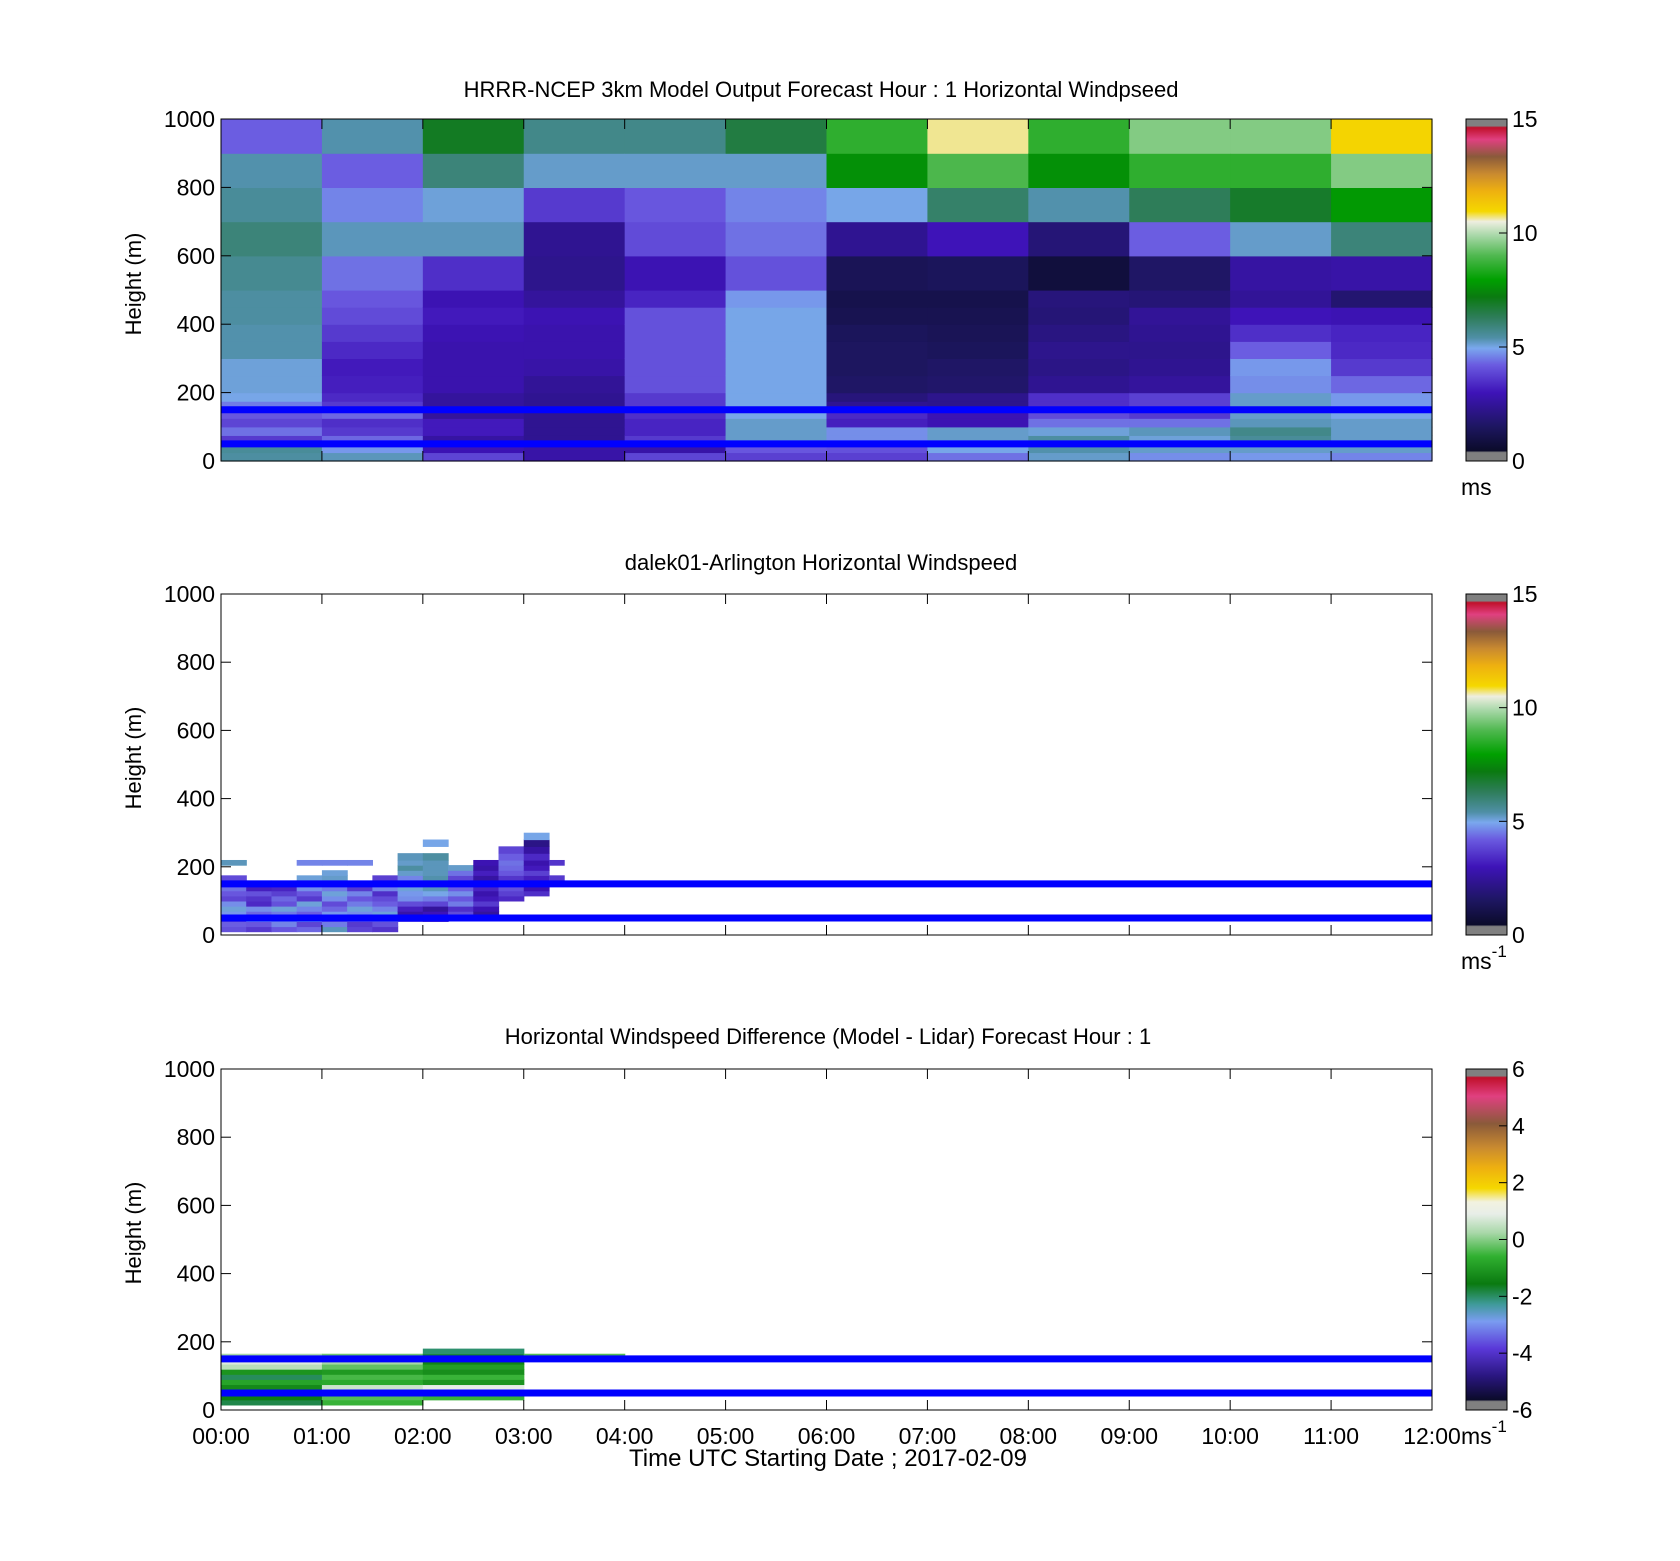  Describe the element at coordinates (827, 1436) in the screenshot. I see `x-tick-label: 06:00` at that location.